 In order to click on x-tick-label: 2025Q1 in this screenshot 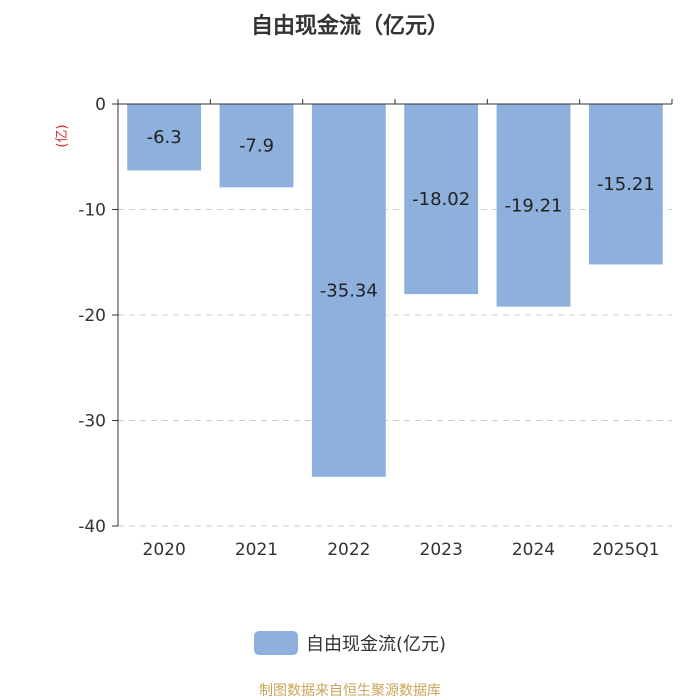, I will do `click(625, 550)`.